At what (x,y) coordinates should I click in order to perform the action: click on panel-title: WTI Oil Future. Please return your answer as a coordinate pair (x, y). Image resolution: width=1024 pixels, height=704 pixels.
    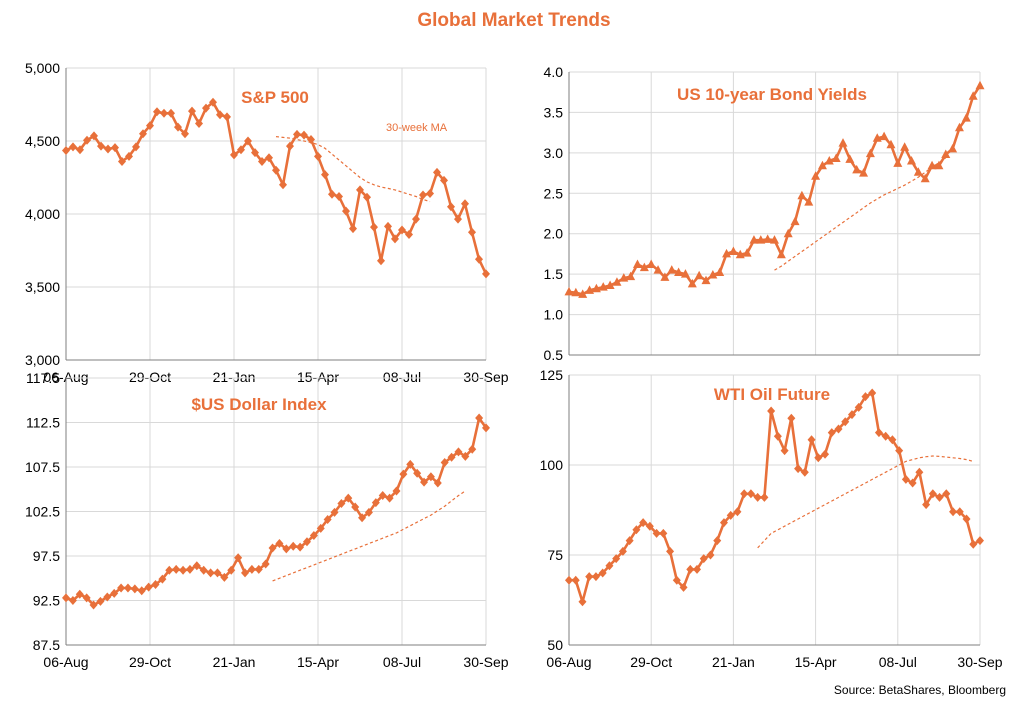
    Looking at the image, I should click on (772, 394).